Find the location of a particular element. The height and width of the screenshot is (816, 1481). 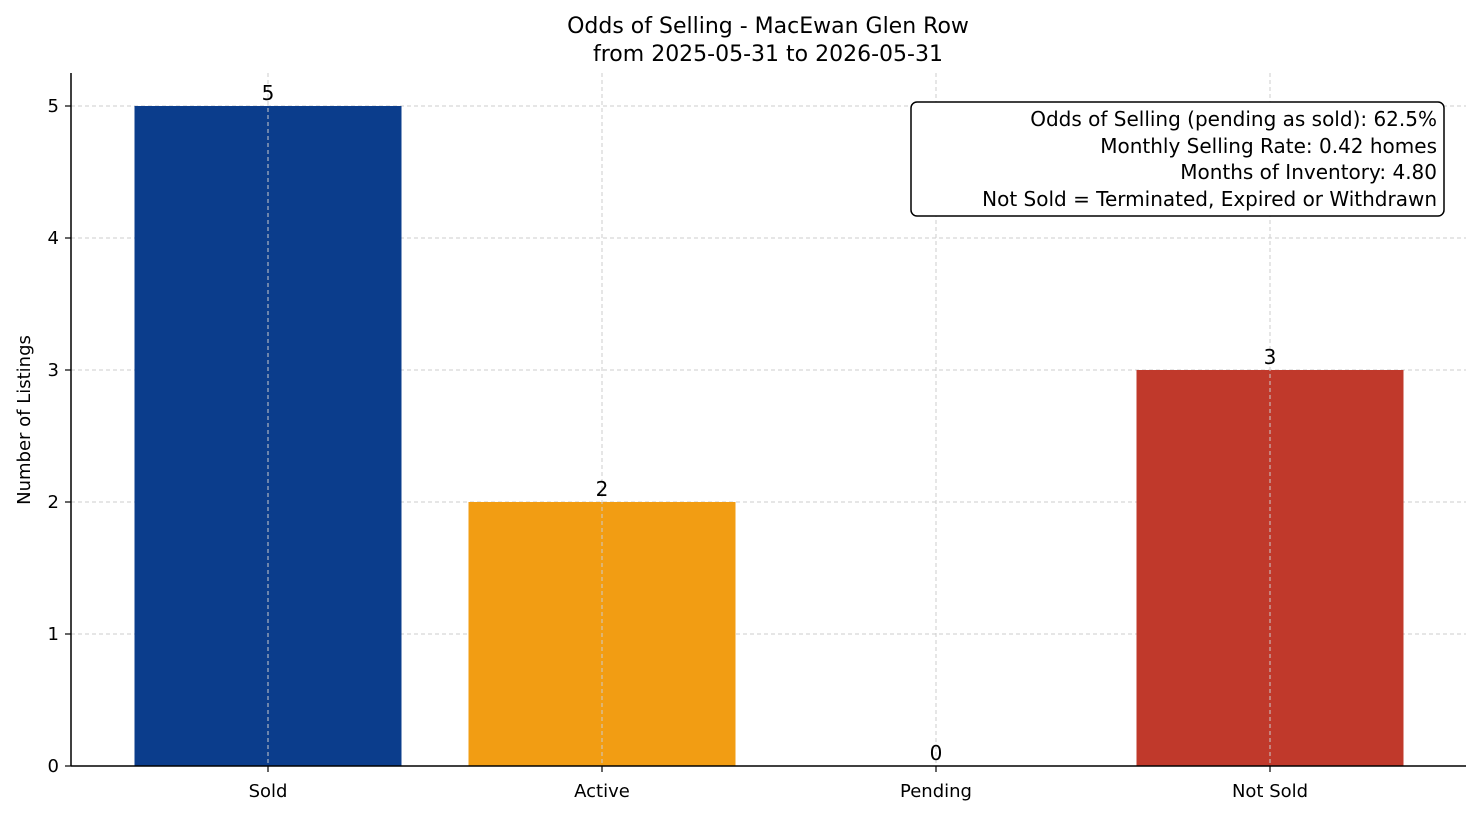

bar-sold is located at coordinates (268, 436).